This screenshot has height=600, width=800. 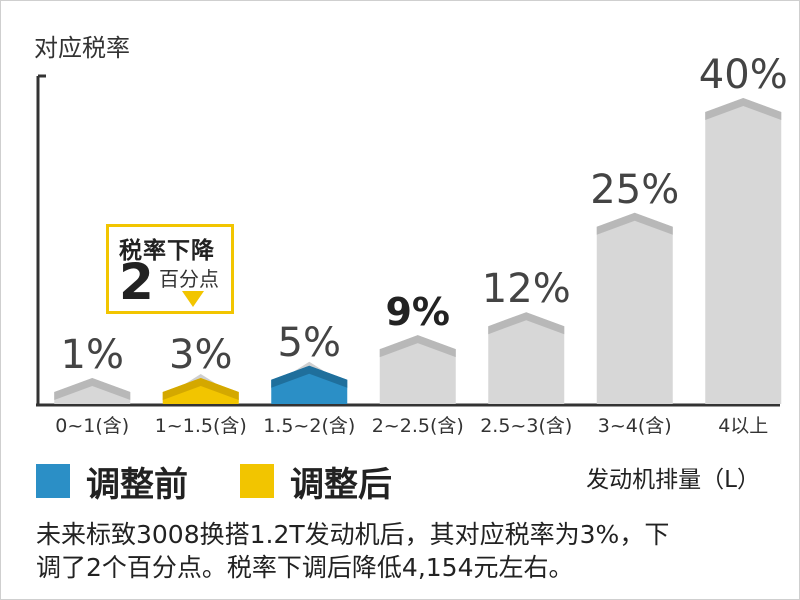 What do you see at coordinates (167, 251) in the screenshot?
I see `callout-title: 税率下降` at bounding box center [167, 251].